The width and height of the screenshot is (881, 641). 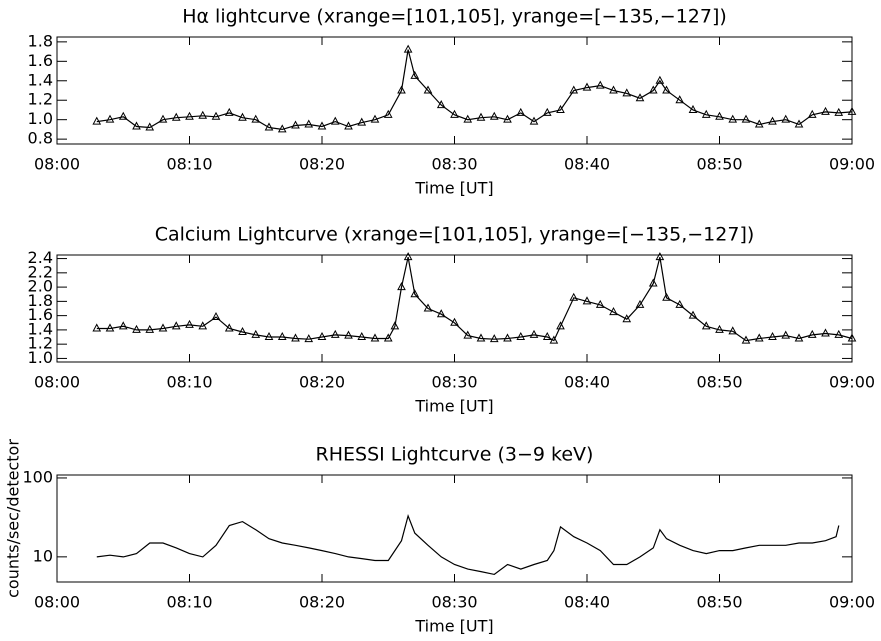 What do you see at coordinates (40, 138) in the screenshot?
I see `y-tick-label: 0.8` at bounding box center [40, 138].